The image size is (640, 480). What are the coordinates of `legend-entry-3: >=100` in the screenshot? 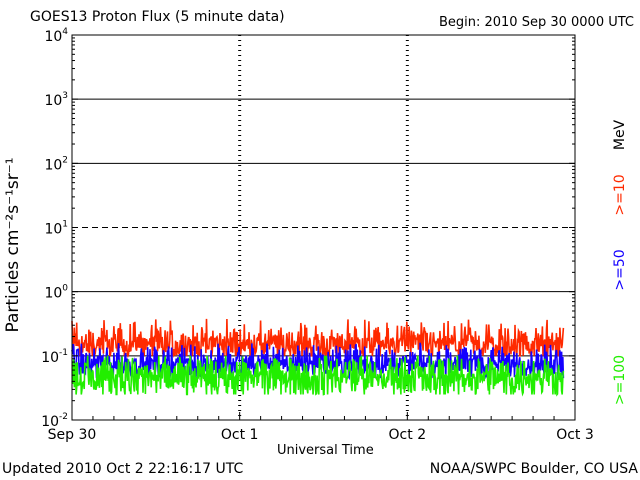 It's located at (620, 380).